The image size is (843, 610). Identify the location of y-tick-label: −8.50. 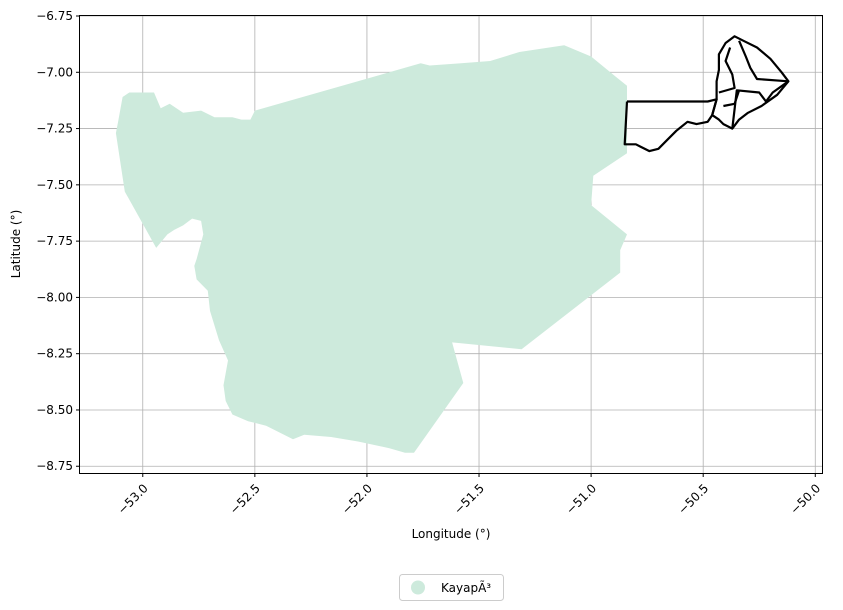
(54, 410).